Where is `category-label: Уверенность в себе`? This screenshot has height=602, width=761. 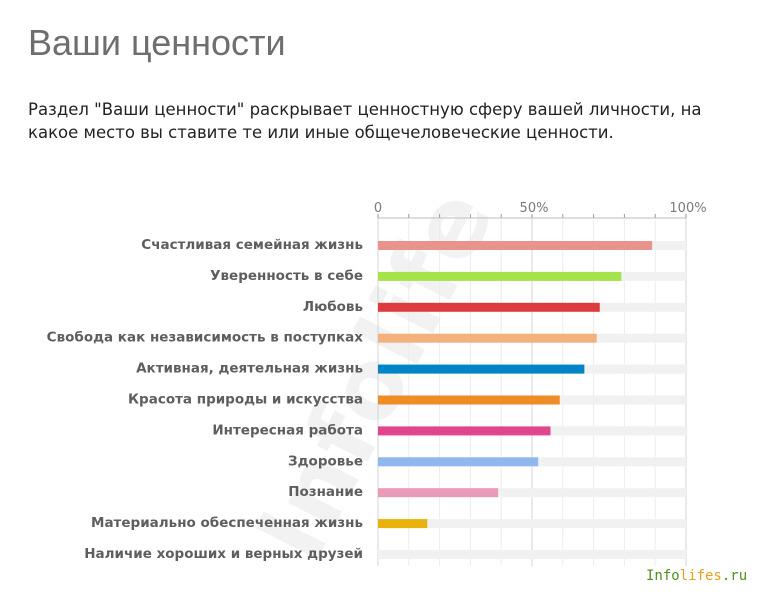
category-label: Уверенность в себе is located at coordinates (286, 276).